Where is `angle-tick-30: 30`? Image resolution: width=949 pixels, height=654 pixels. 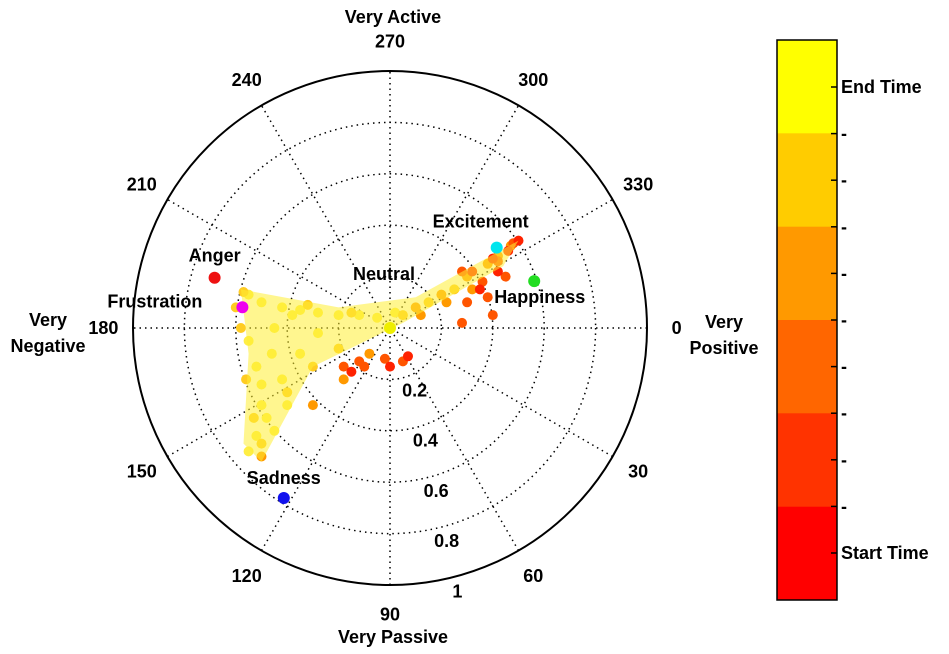
angle-tick-30: 30 is located at coordinates (638, 471).